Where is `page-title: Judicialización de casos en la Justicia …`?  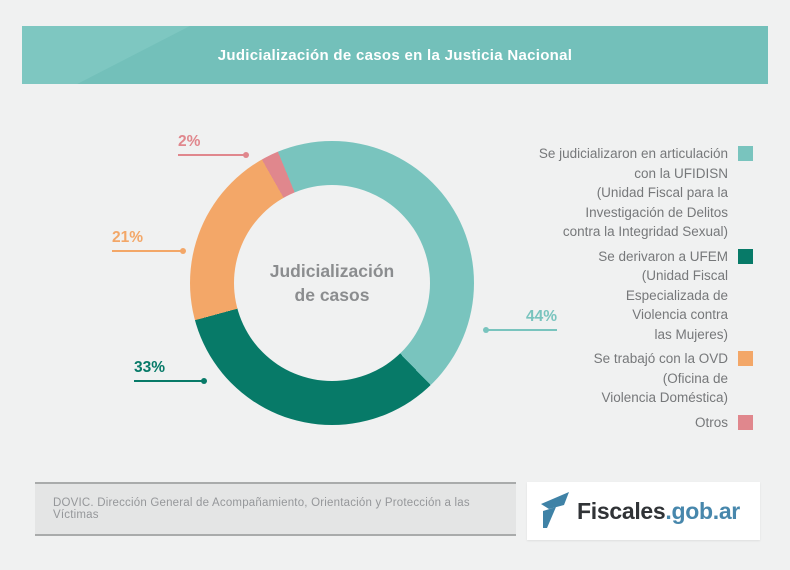 page-title: Judicialización de casos en la Justicia … is located at coordinates (395, 55).